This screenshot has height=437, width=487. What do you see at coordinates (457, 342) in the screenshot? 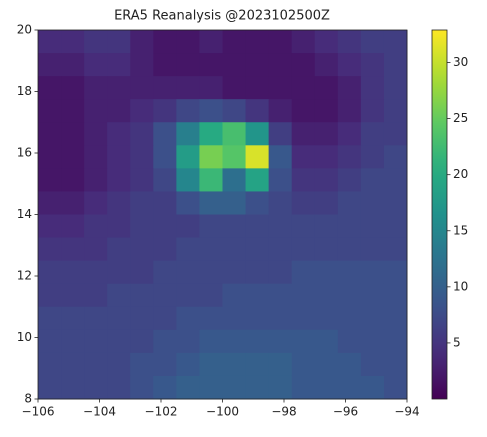
I see `colorbar-tick-label: 5` at bounding box center [457, 342].